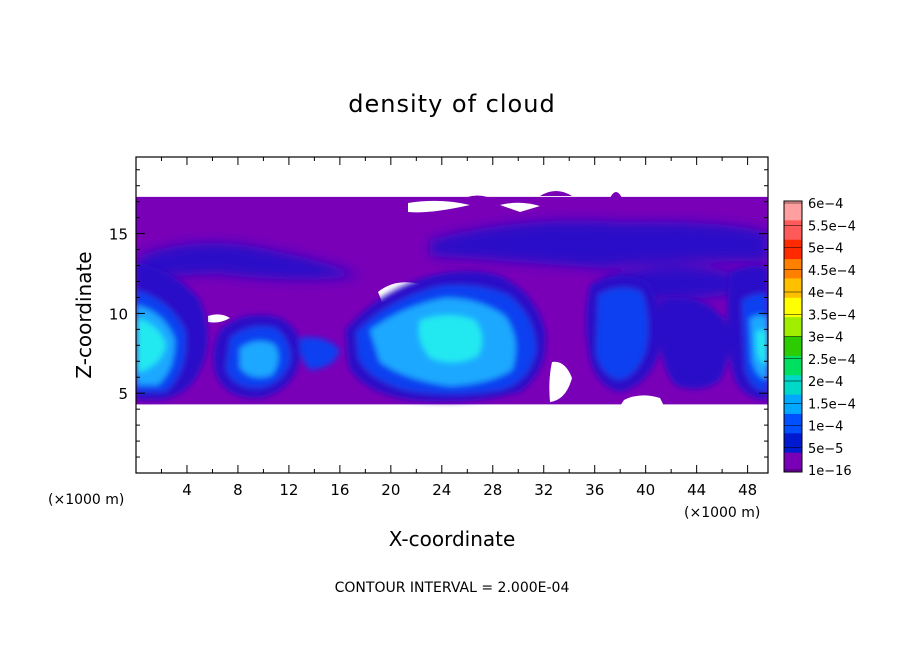  I want to click on x-tick-label: 12, so click(288, 490).